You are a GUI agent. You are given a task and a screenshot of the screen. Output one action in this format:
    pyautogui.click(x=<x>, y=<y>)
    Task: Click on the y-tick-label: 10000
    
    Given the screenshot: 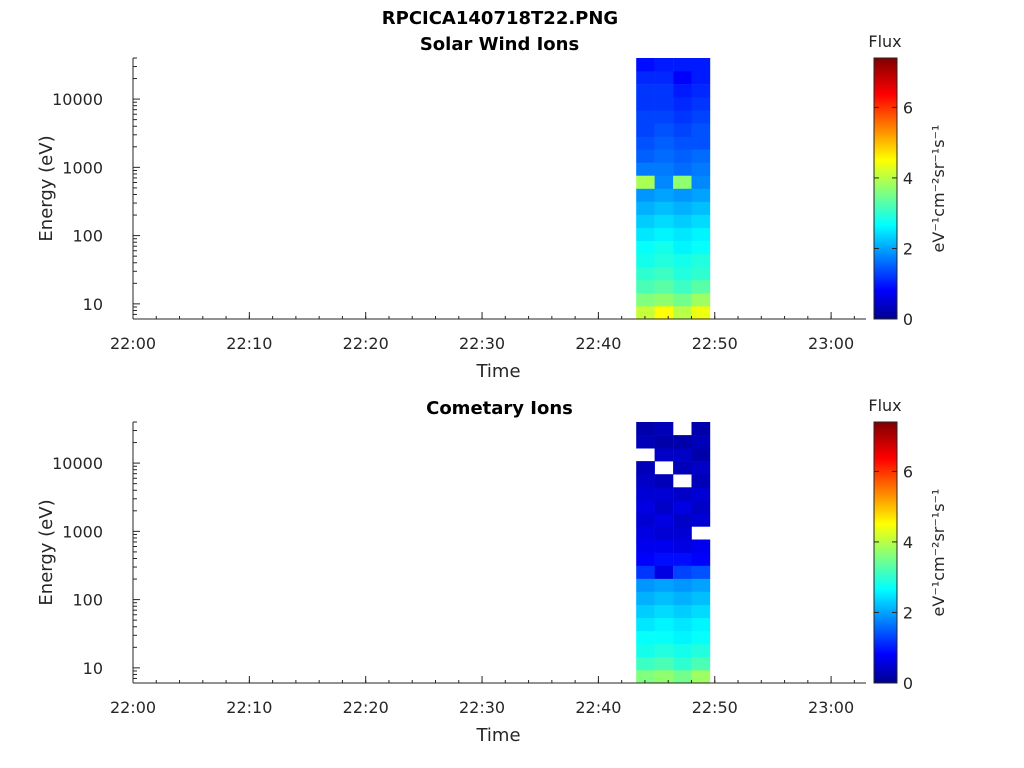 What is the action you would take?
    pyautogui.click(x=77, y=463)
    